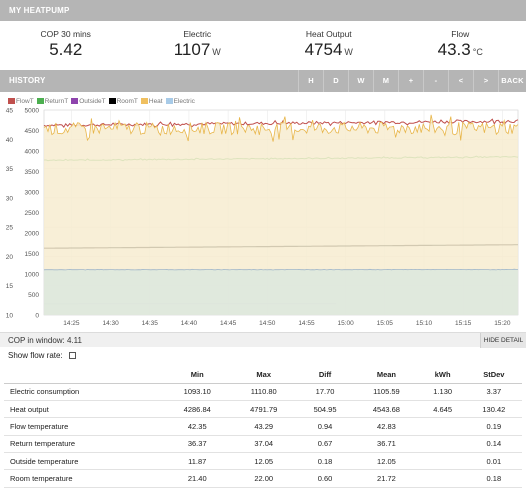  Describe the element at coordinates (10, 286) in the screenshot. I see `y-left-tick-label: 15` at that location.